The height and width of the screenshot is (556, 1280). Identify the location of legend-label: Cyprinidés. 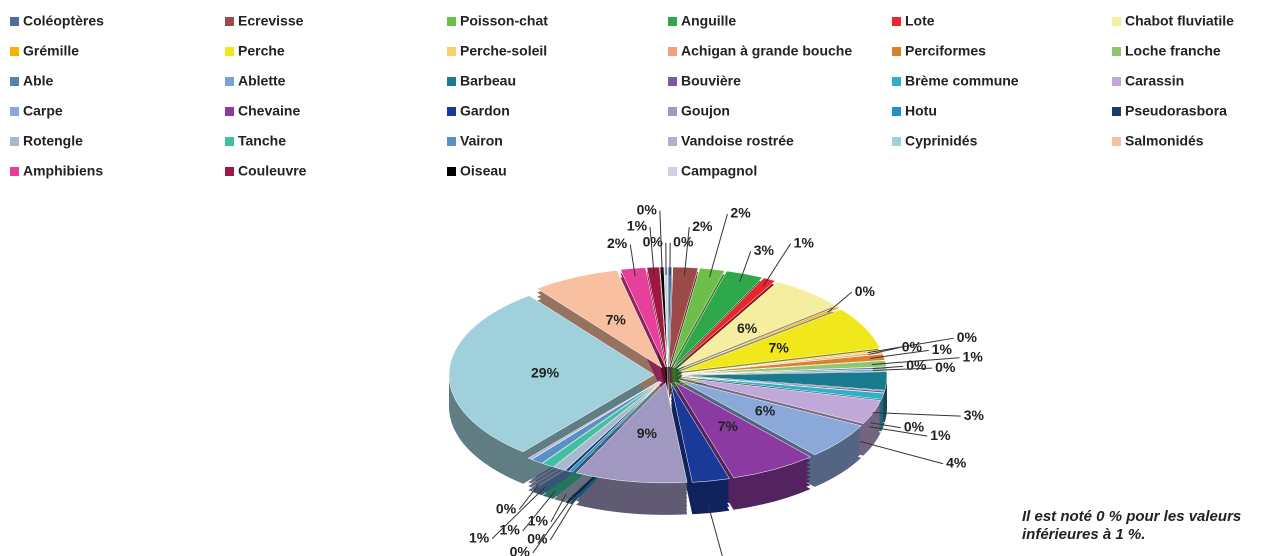
(941, 141).